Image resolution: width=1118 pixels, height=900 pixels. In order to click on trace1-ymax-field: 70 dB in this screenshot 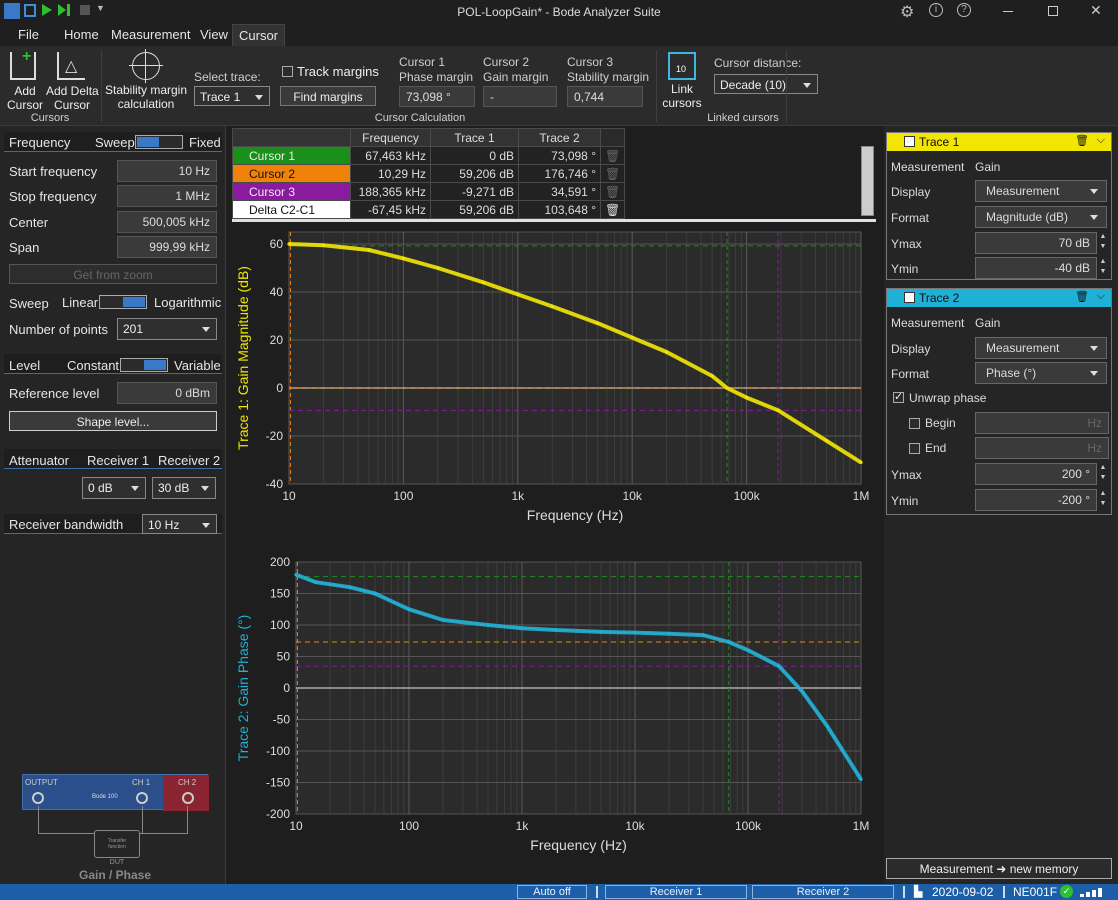, I will do `click(1036, 243)`.